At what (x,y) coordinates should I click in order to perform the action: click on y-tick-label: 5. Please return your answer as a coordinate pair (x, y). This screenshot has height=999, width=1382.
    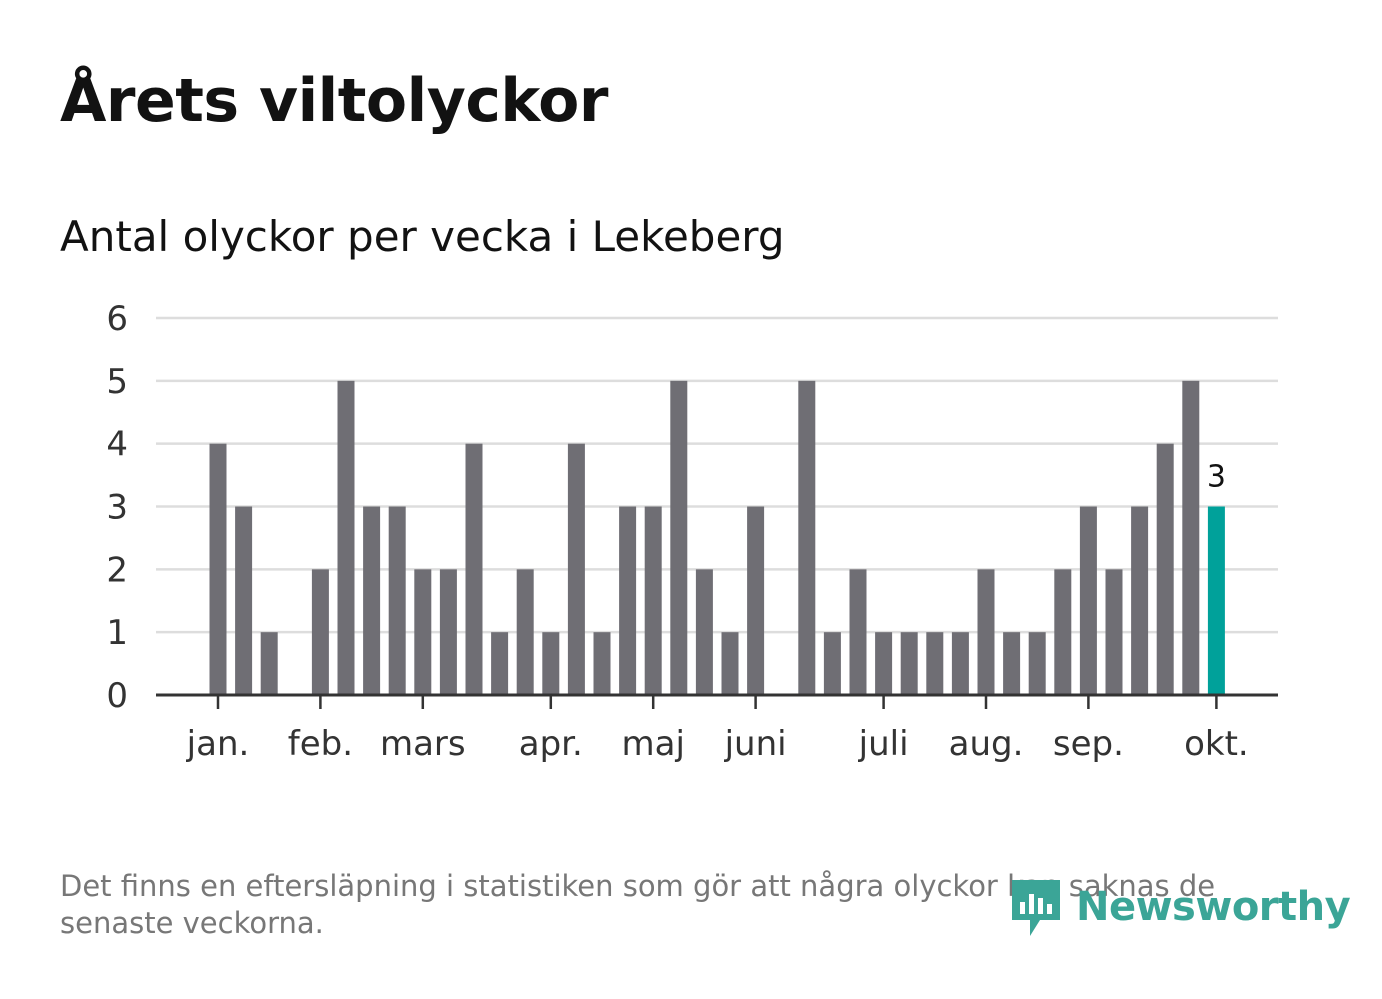
    Looking at the image, I should click on (117, 382).